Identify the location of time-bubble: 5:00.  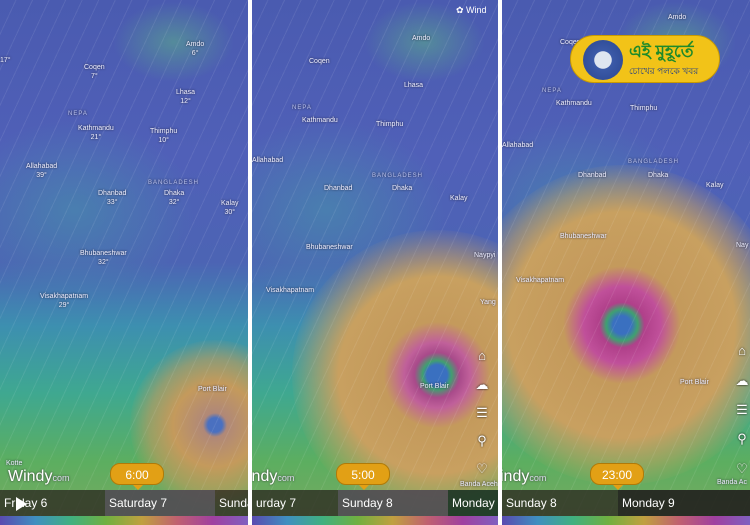
(363, 476).